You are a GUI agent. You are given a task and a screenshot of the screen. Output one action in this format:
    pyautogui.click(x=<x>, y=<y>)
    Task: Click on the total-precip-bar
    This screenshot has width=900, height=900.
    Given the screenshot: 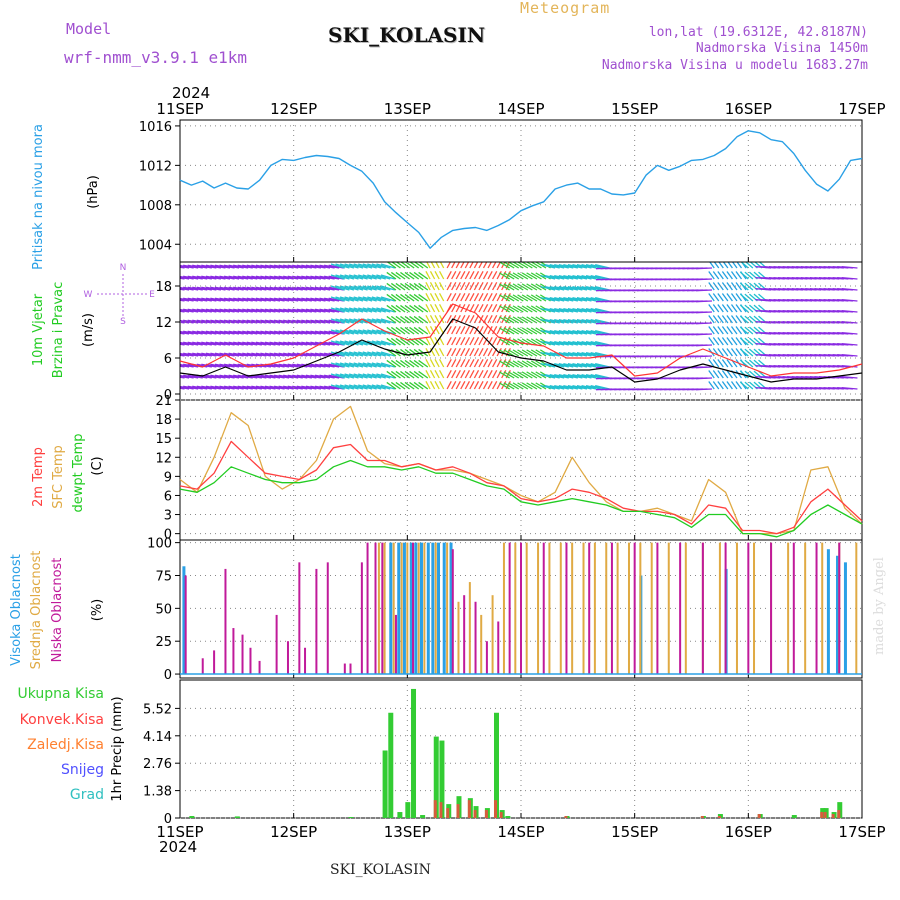 What is the action you would take?
    pyautogui.click(x=385, y=784)
    